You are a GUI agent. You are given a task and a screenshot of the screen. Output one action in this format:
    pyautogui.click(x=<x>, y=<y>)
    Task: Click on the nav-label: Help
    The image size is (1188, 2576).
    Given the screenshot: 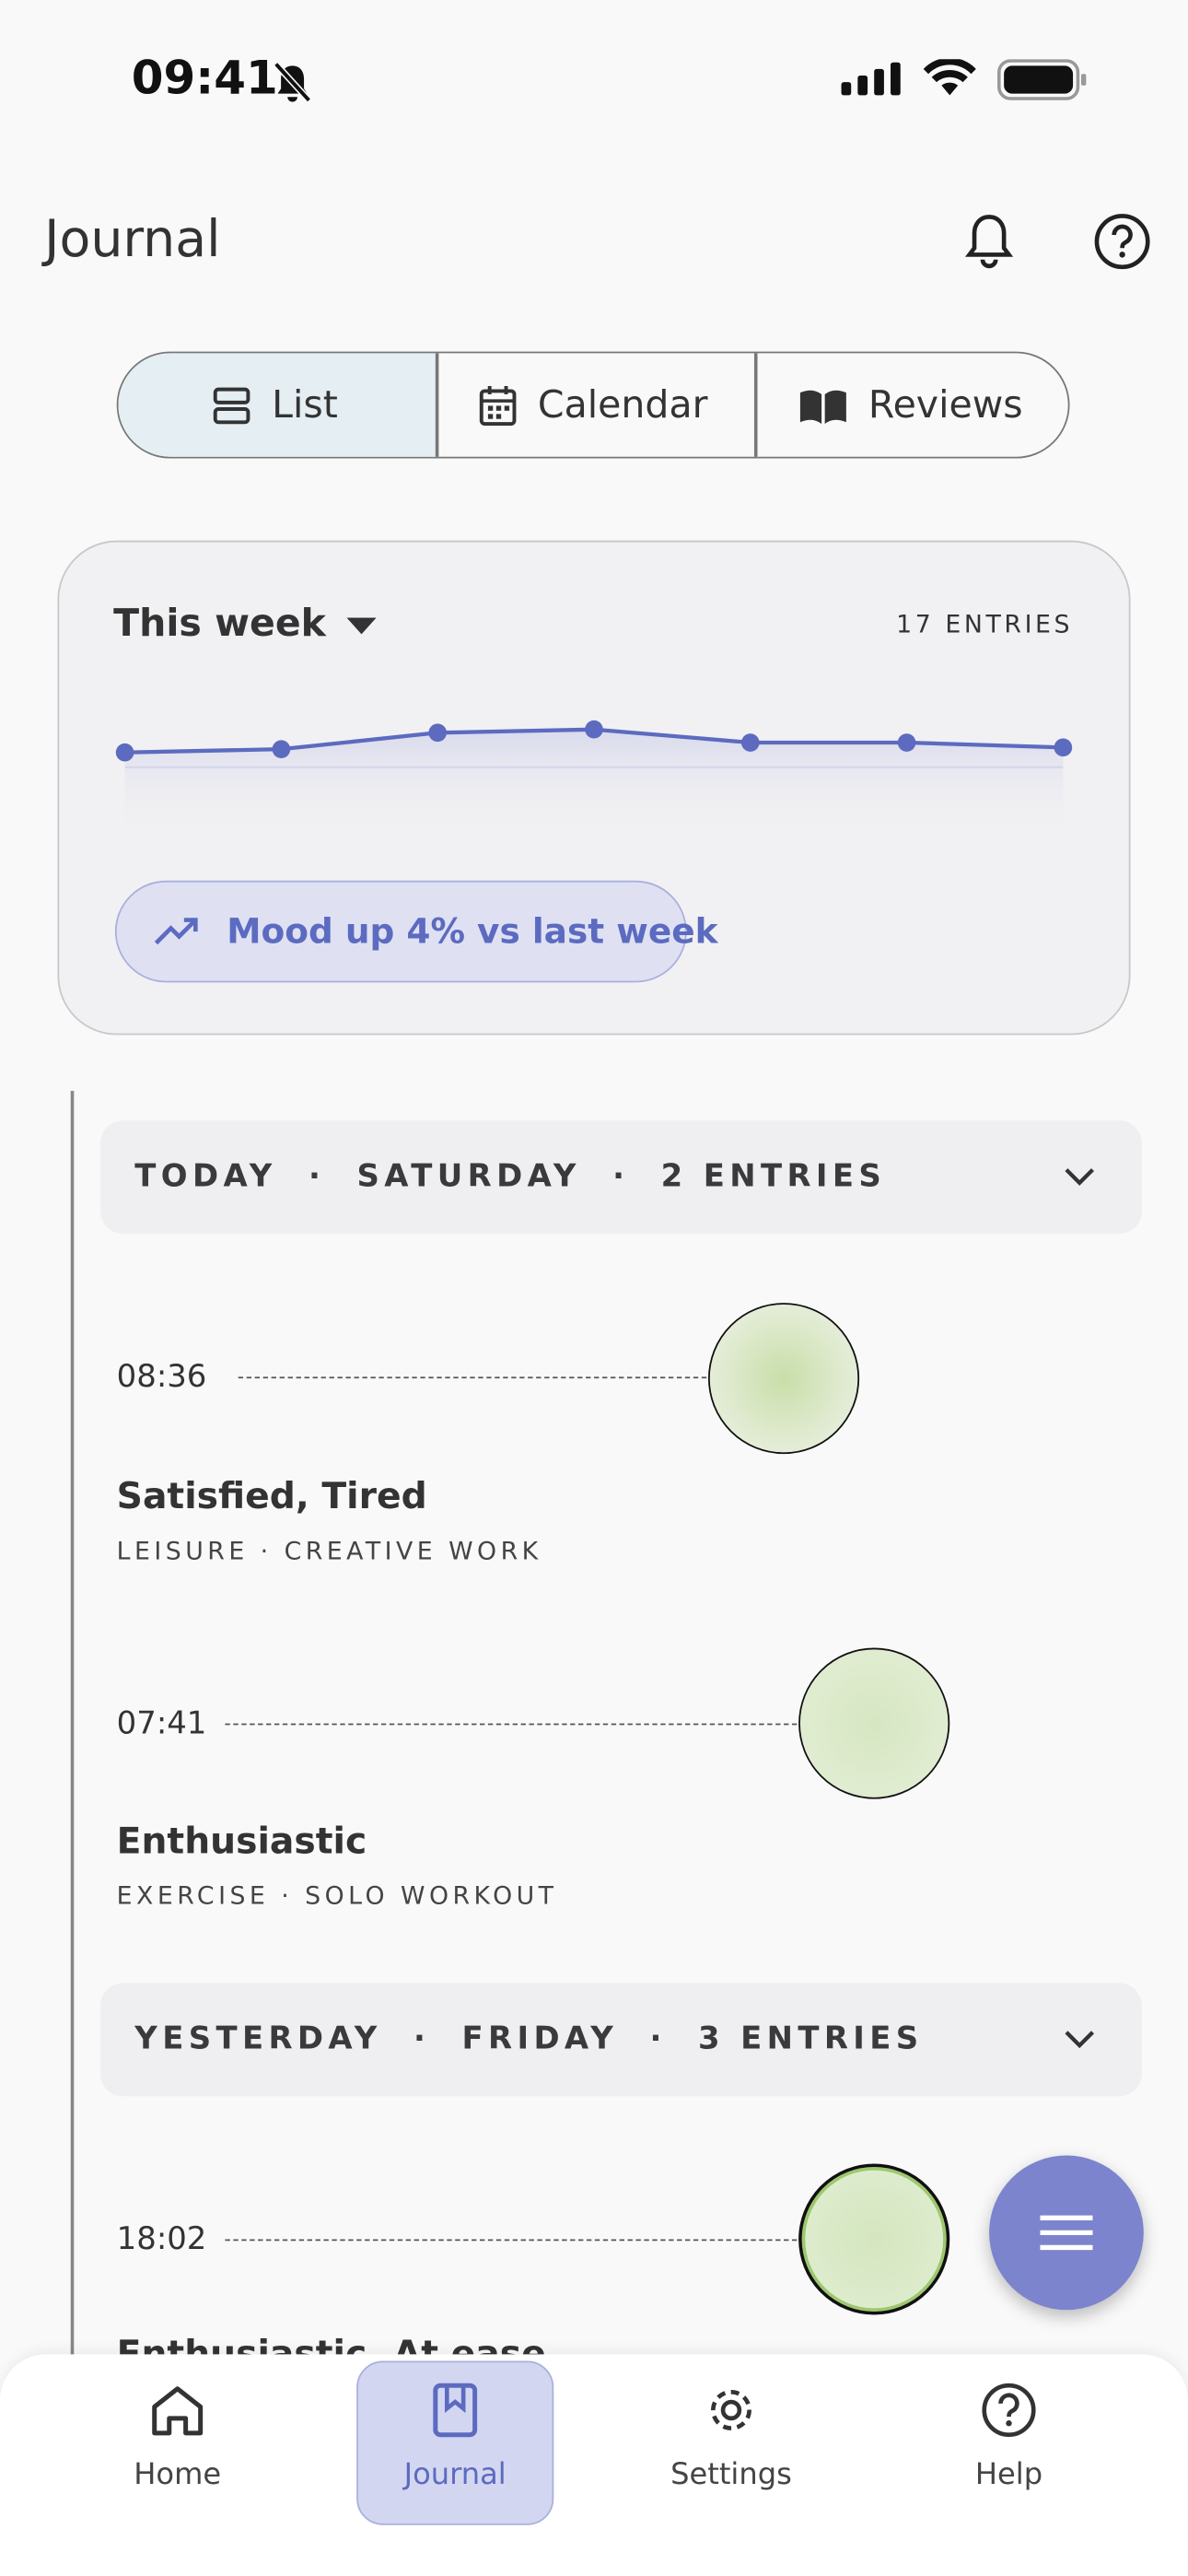 What is the action you would take?
    pyautogui.click(x=1008, y=2475)
    